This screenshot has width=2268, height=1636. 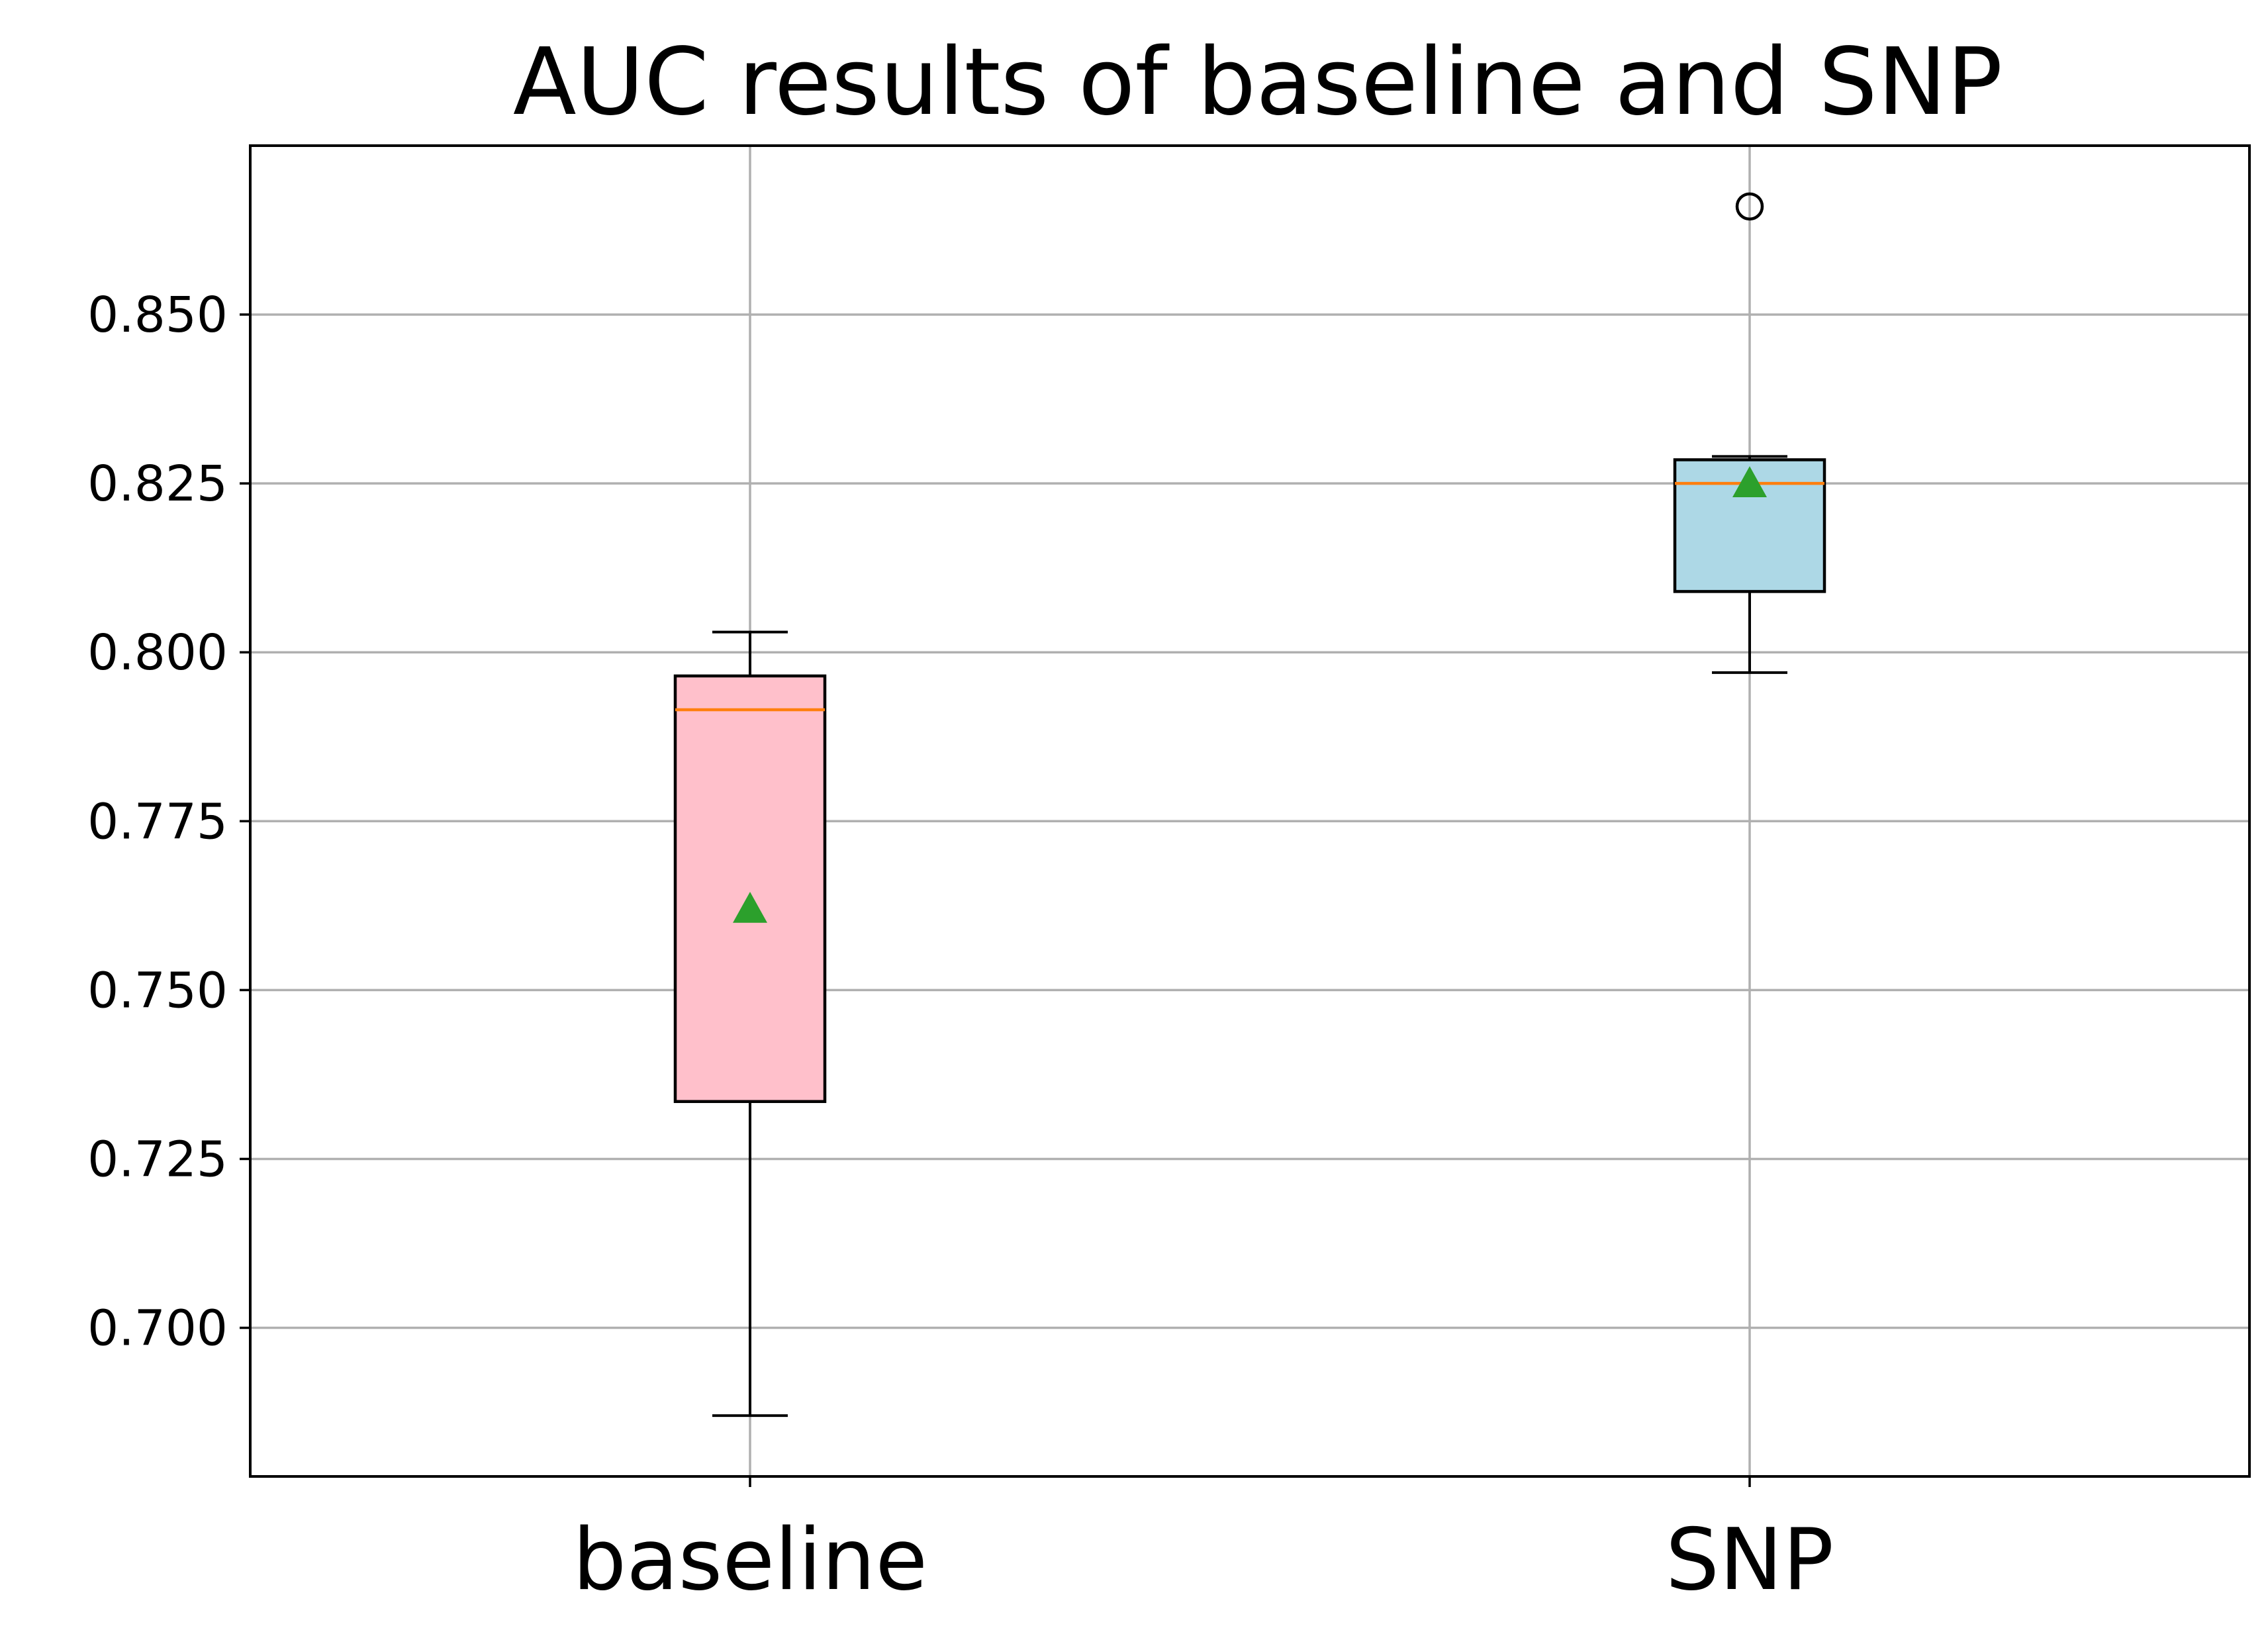 I want to click on y-axis: 0.700 0.725 0.750 0.775 0.800 0.825 0.850, so click(x=169, y=822).